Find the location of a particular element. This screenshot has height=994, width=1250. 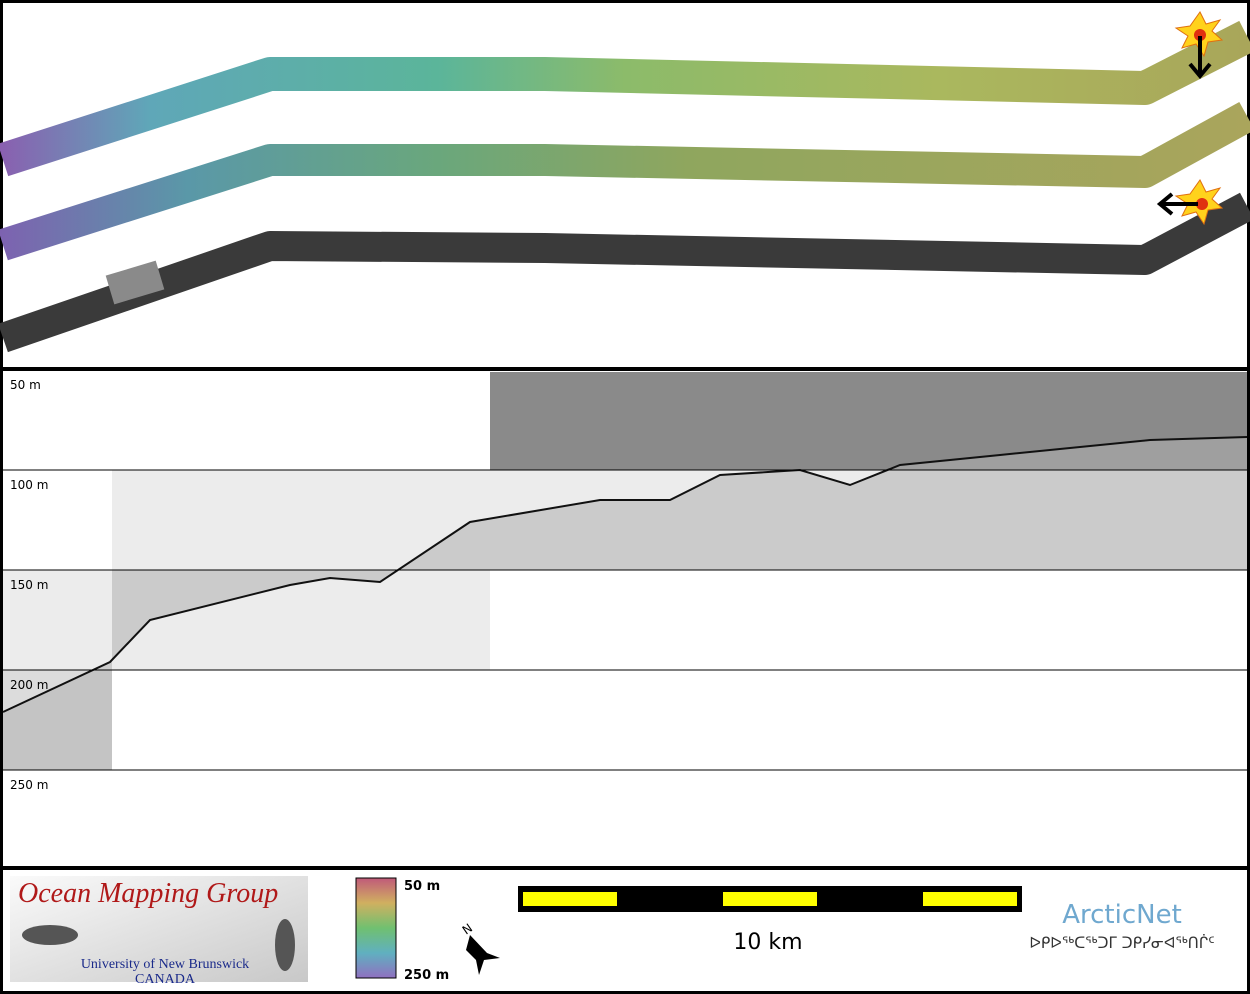

colorbar is located at coordinates (376, 928).